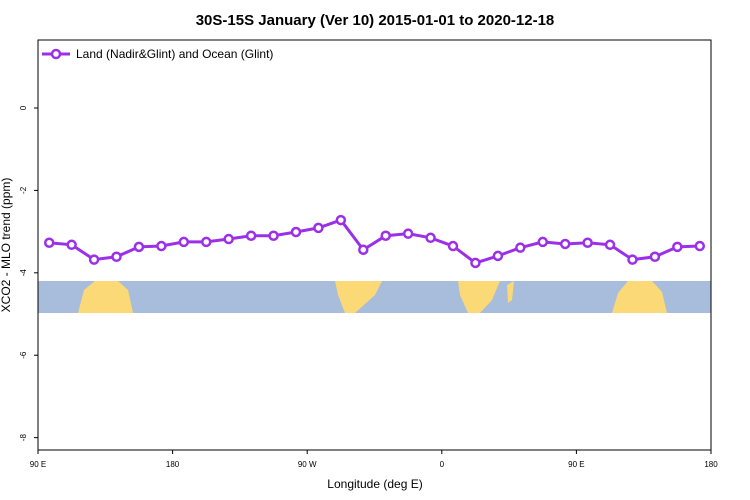 This screenshot has height=500, width=750. Describe the element at coordinates (23, 355) in the screenshot. I see `y-tick-label: -6` at that location.